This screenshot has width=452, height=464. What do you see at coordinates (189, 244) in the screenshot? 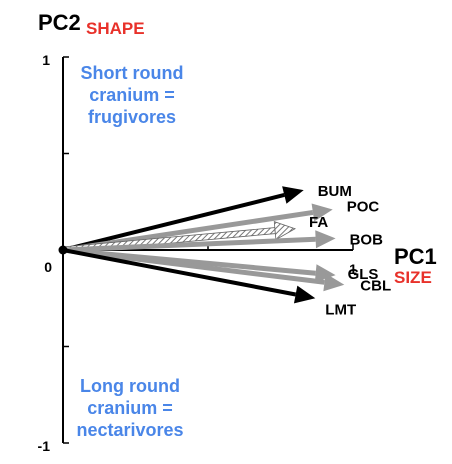
I see `vector-shaft-bob` at bounding box center [189, 244].